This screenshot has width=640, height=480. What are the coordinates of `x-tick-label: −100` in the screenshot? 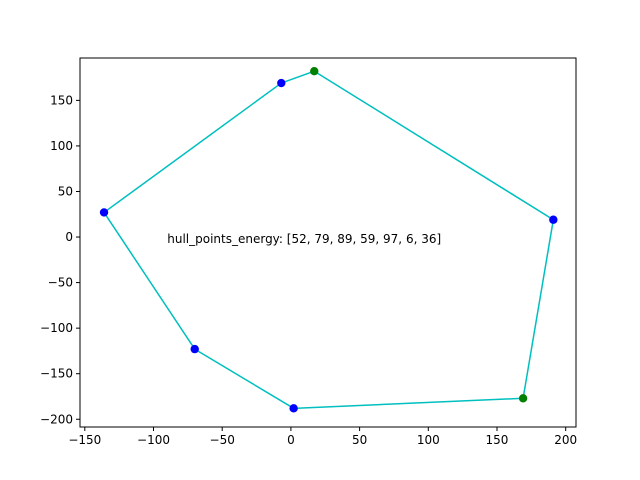 It's located at (153, 440).